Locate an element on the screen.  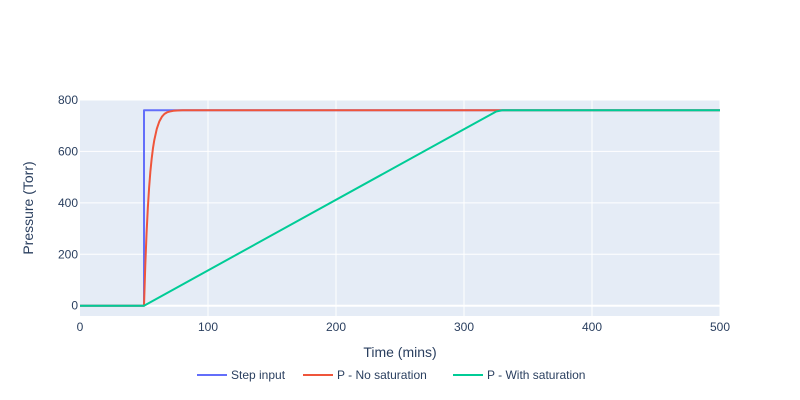
y-tick-label: 600 is located at coordinates (68, 151).